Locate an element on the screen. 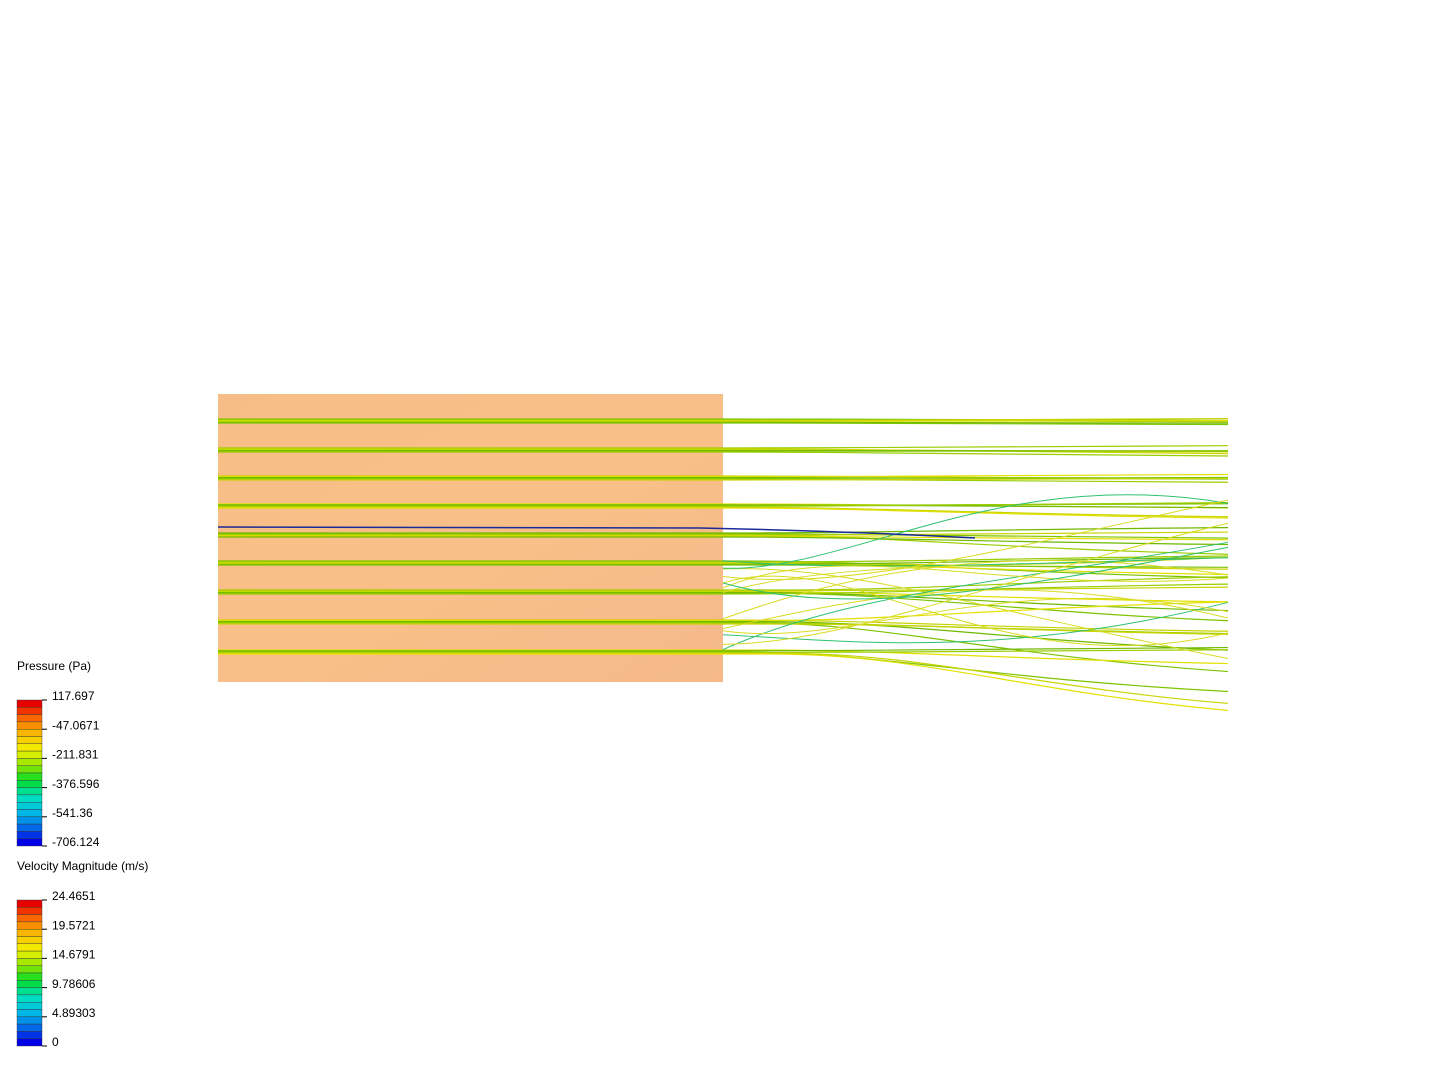 Image resolution: width=1440 pixels, height=1085 pixels. legend-tick-label: 9.78606 is located at coordinates (74, 984).